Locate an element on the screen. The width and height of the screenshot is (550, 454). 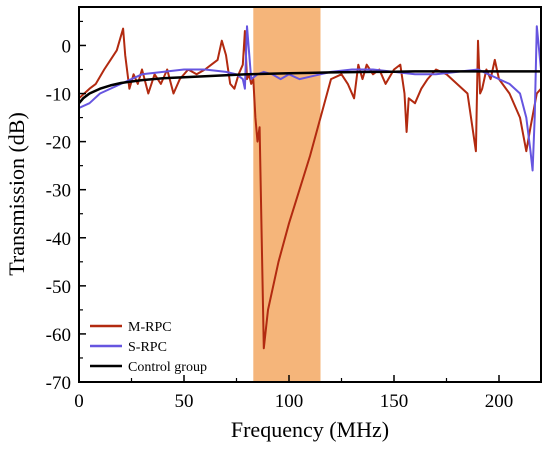
x-tick-label: 200 is located at coordinates (499, 401).